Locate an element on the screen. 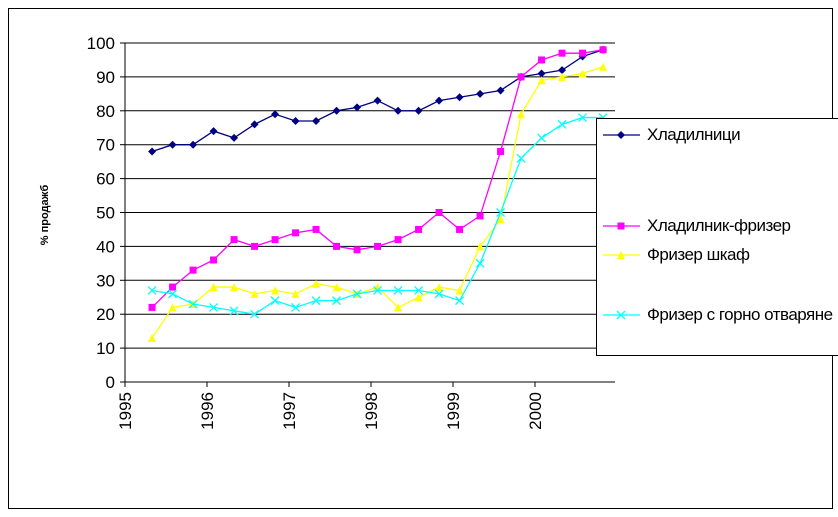 The image size is (838, 517). legend-label: Хладилник-фризер is located at coordinates (719, 225).